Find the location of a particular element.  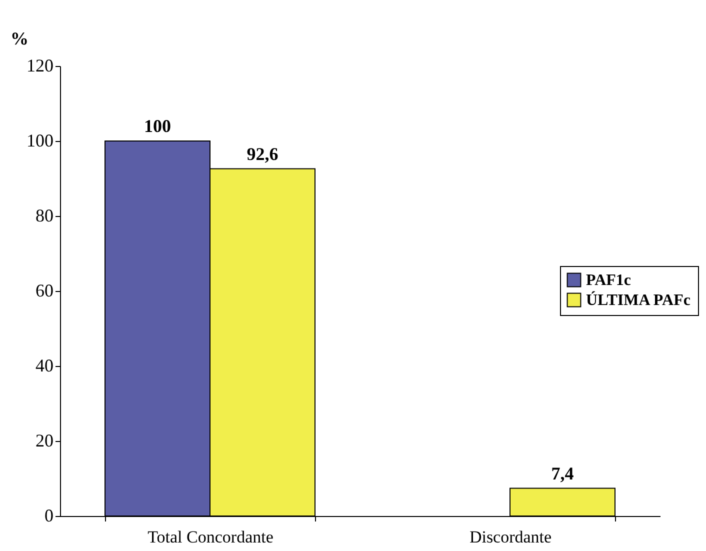

data-label: 7,4 is located at coordinates (562, 473).